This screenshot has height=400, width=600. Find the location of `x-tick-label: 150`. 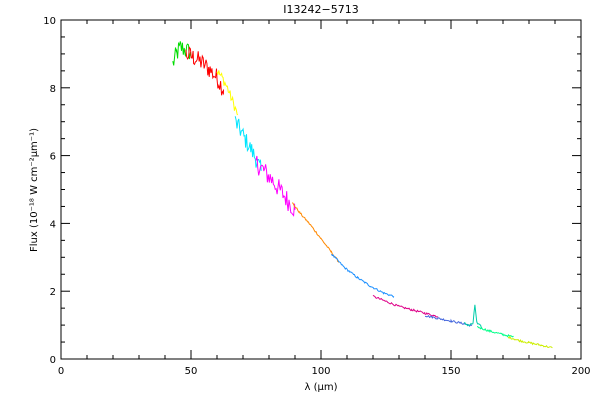

x-tick-label: 150 is located at coordinates (450, 371).